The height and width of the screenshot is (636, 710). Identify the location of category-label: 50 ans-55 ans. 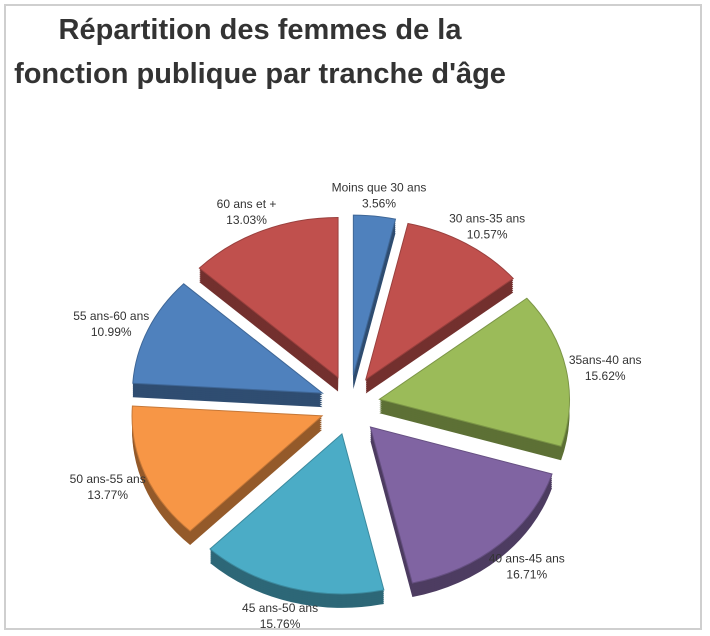
(108, 479).